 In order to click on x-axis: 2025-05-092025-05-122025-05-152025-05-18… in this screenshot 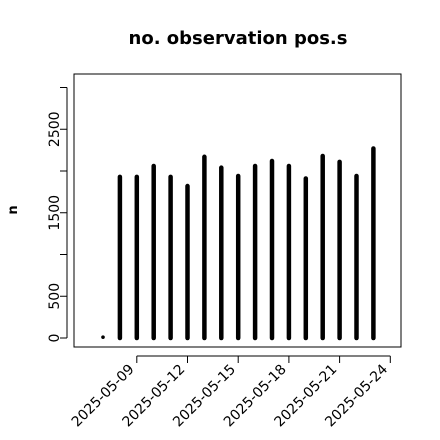, I will do `click(230, 392)`.